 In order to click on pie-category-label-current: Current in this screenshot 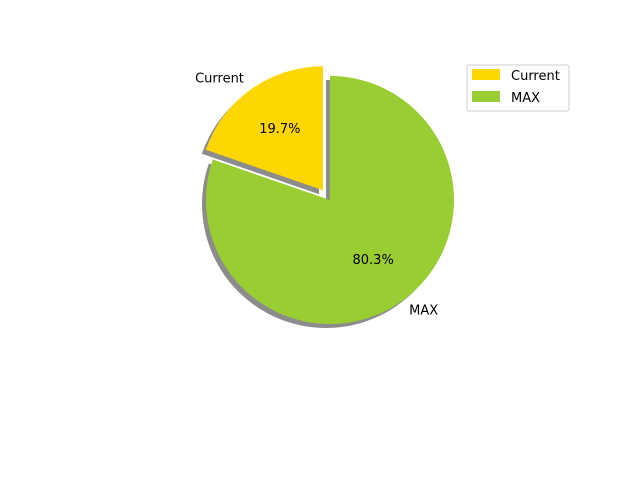, I will do `click(219, 79)`.